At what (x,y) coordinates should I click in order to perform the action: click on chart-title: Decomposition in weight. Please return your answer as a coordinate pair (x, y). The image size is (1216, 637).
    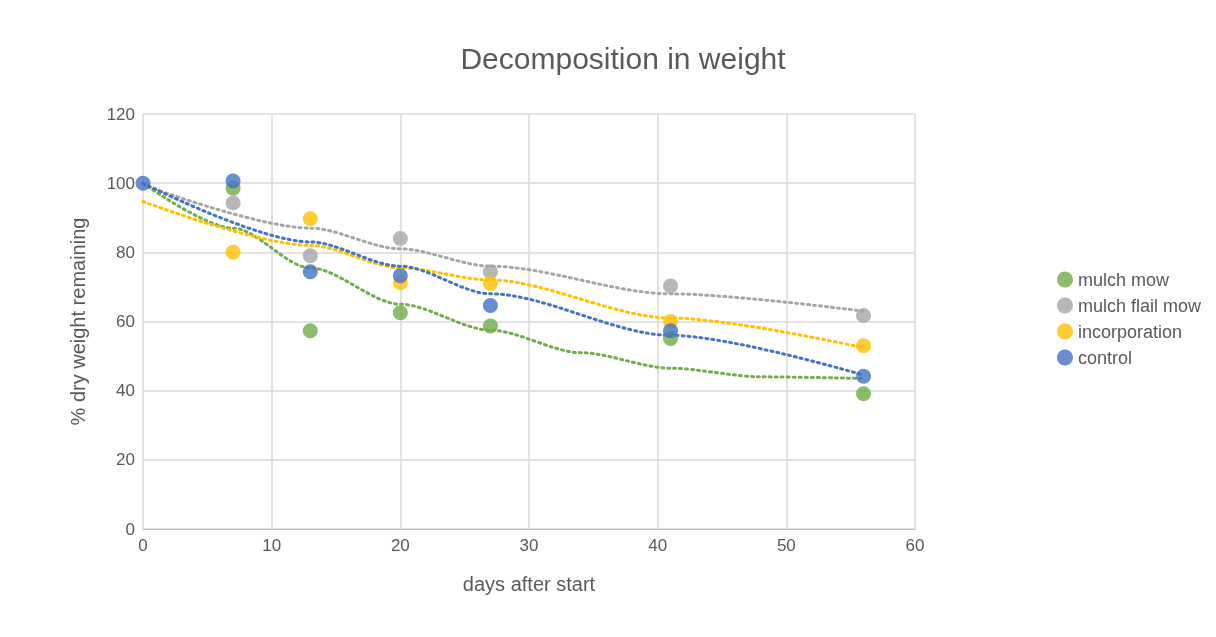
    Looking at the image, I should click on (623, 58).